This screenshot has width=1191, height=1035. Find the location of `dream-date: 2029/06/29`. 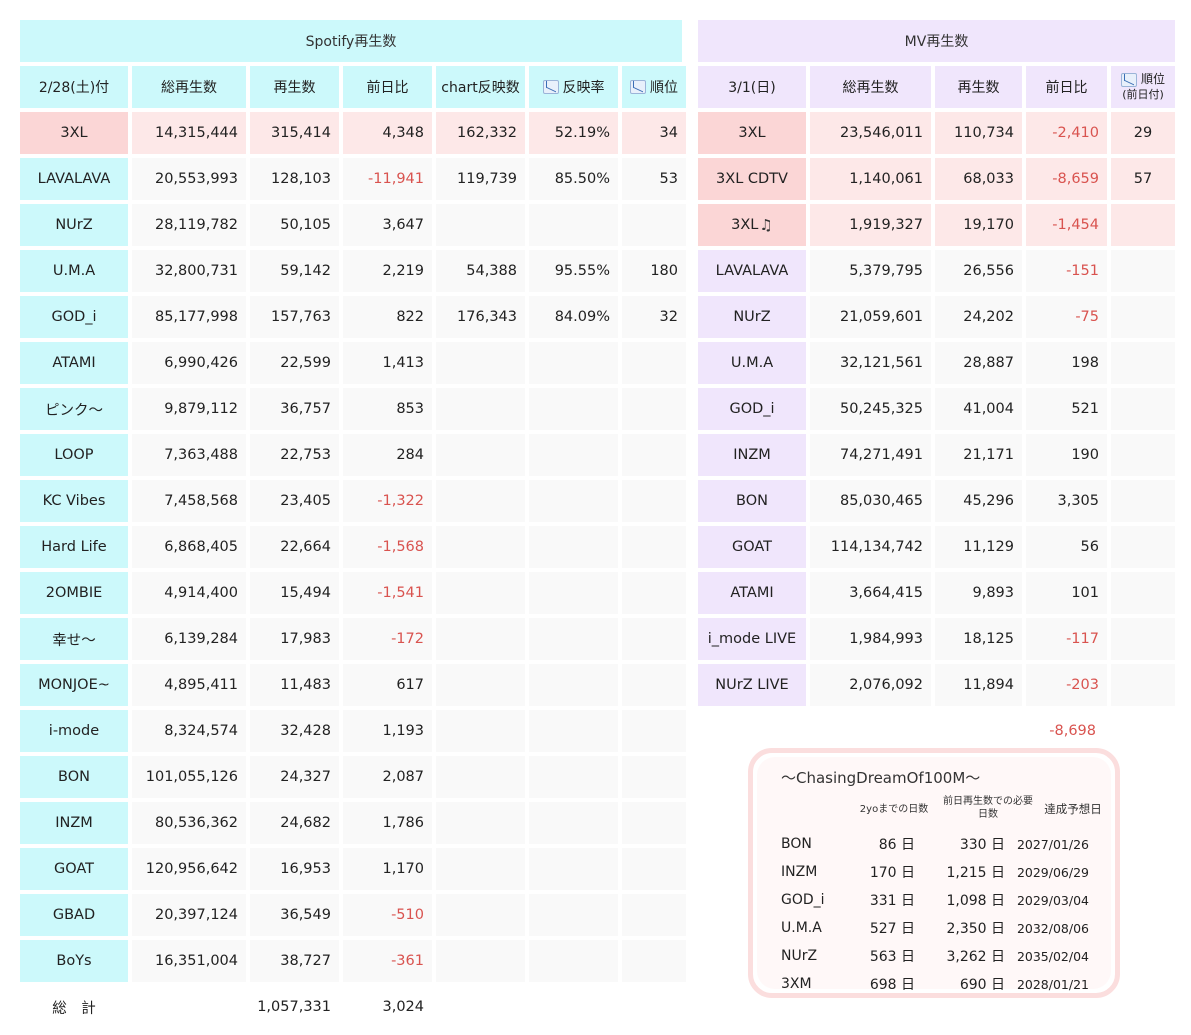

dream-date: 2029/06/29 is located at coordinates (1052, 872).